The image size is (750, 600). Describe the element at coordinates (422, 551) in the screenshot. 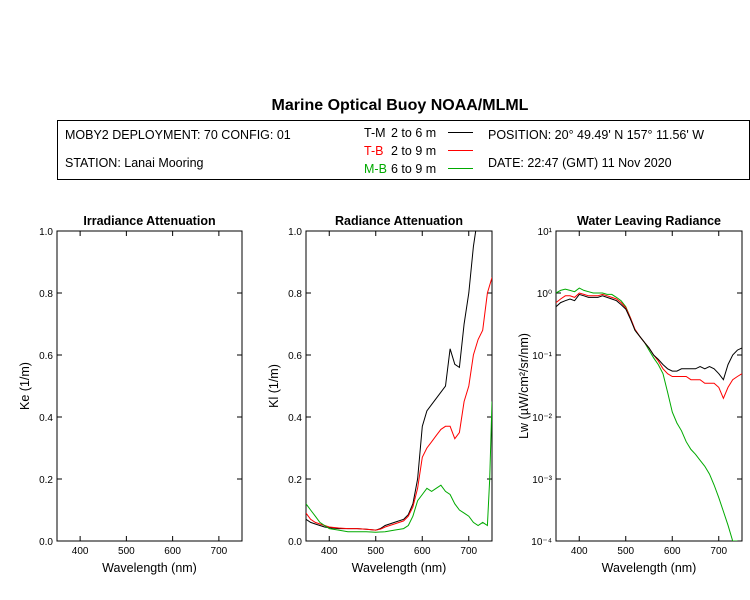

I see `x-tick-label-1-2: 600` at that location.